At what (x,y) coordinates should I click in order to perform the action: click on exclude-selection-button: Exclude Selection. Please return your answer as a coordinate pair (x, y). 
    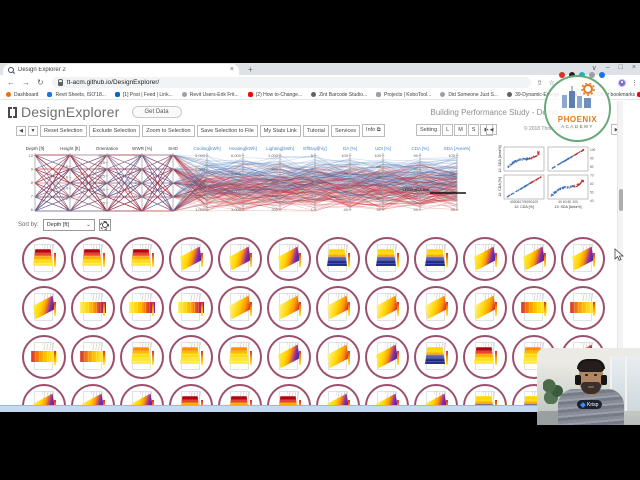
    Looking at the image, I should click on (114, 130).